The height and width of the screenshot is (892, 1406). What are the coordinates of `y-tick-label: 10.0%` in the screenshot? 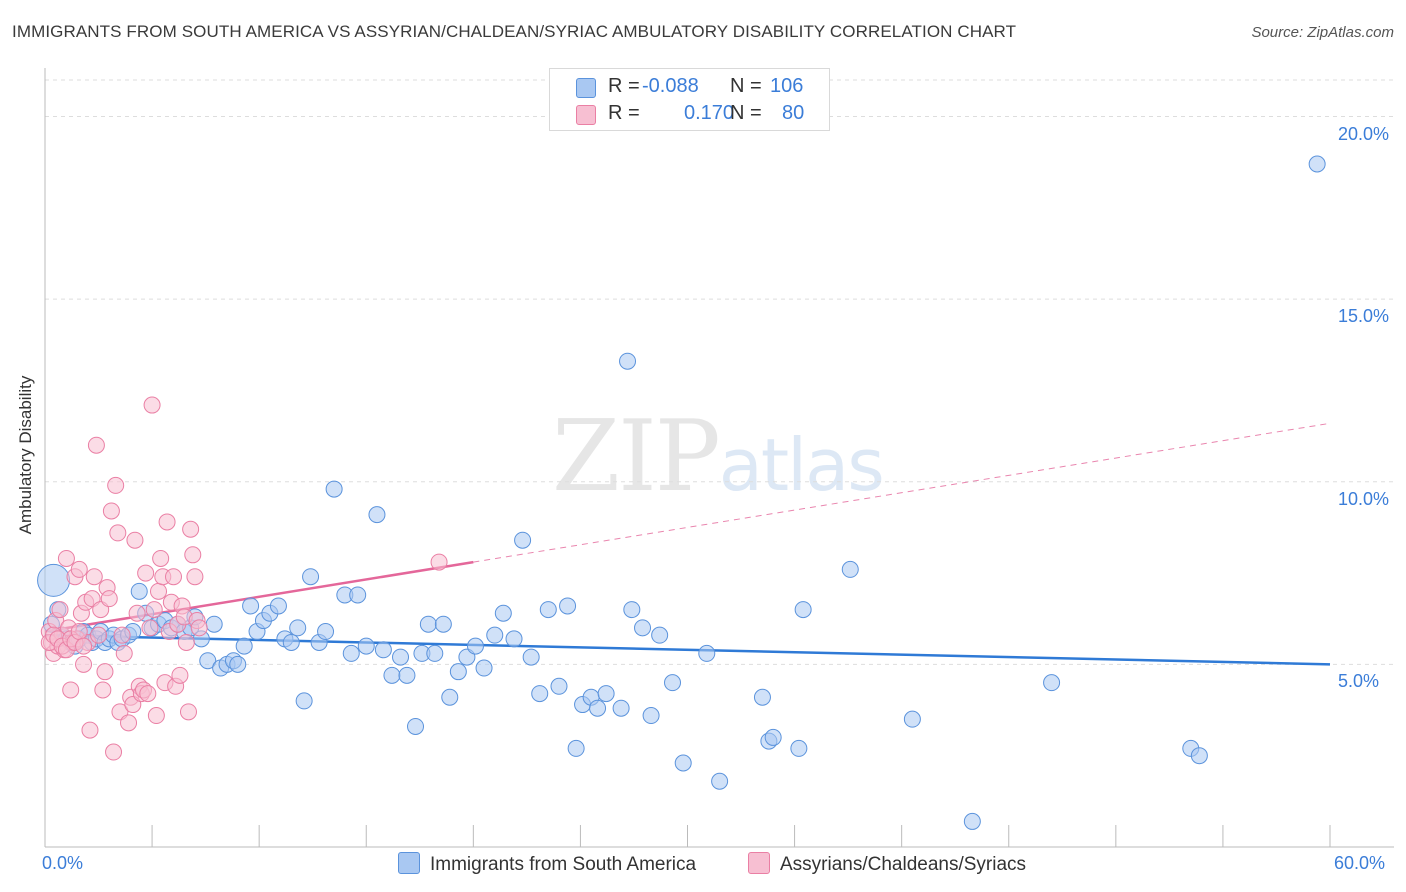 It's located at (1364, 498).